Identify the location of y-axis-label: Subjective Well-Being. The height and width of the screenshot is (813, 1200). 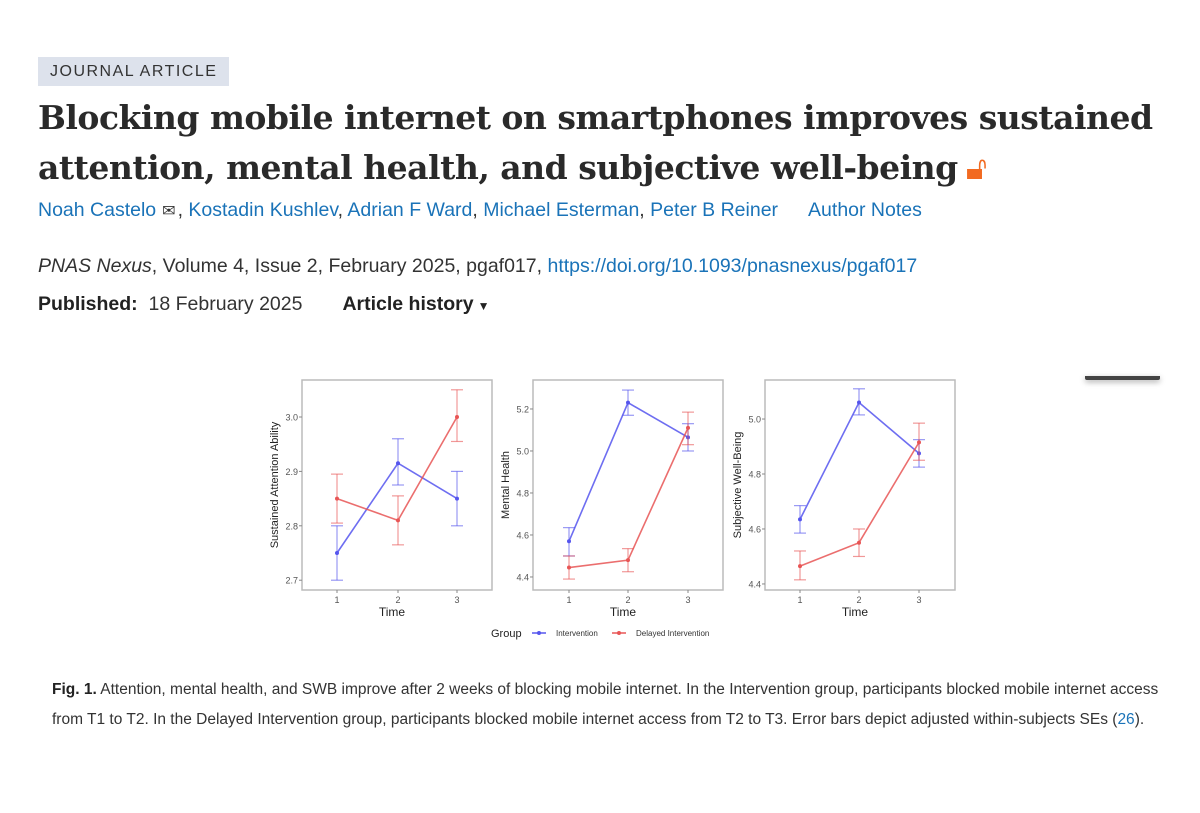
(738, 485).